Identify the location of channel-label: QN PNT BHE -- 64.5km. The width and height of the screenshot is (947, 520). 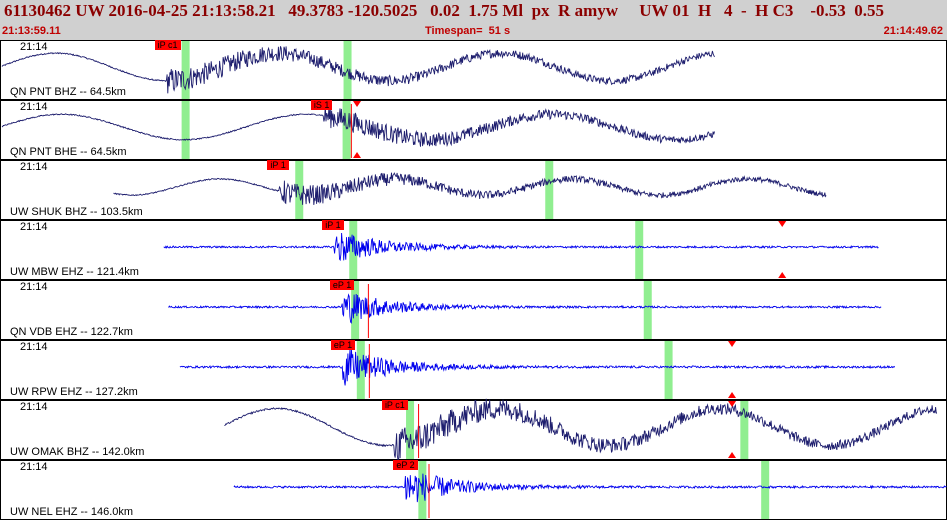
(68, 152).